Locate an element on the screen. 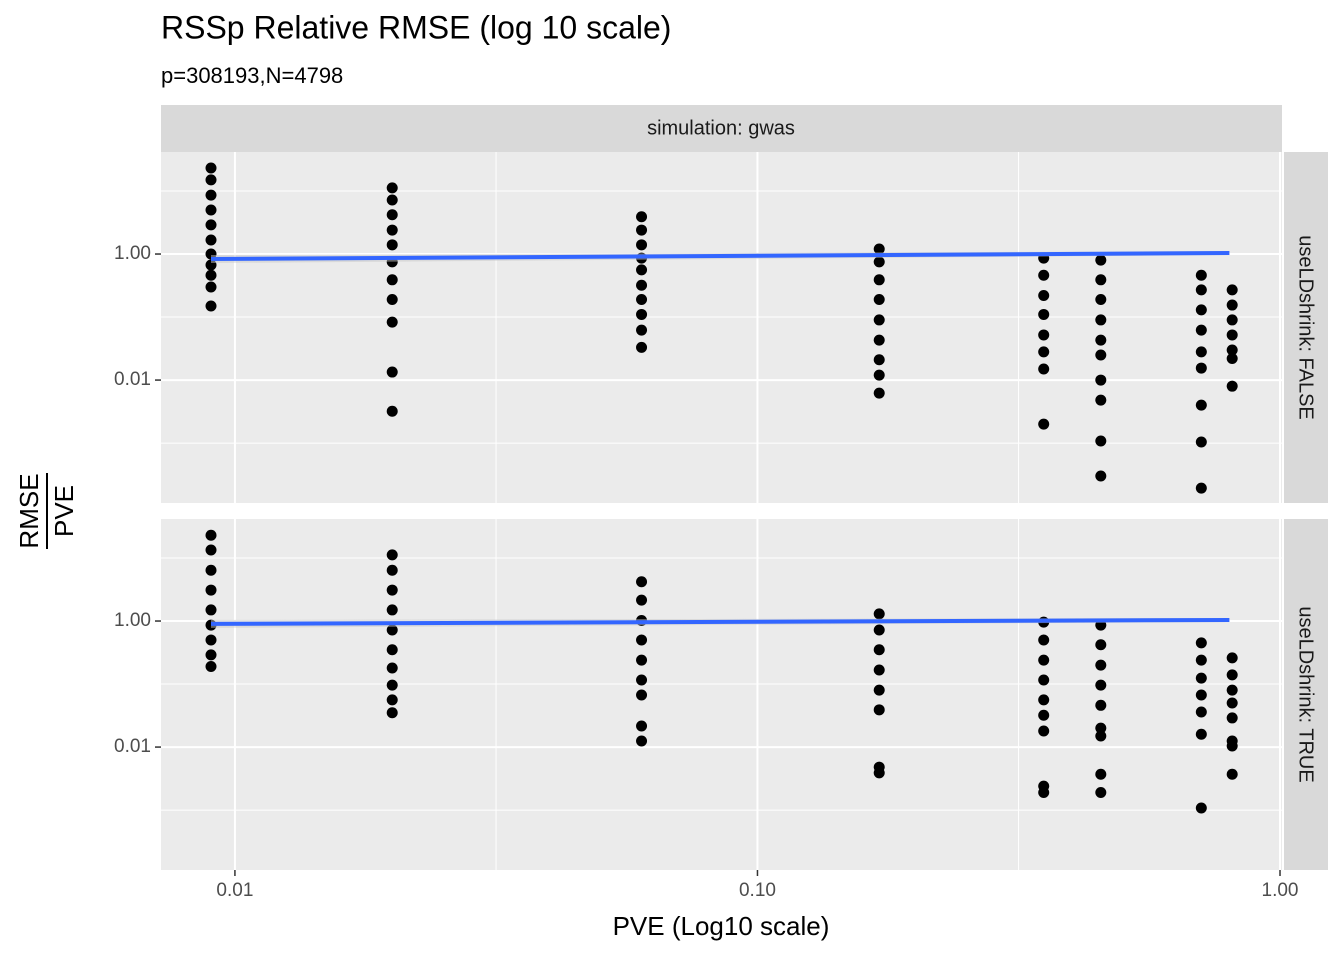 This screenshot has width=1344, height=960. strip-label: useLDshrink: TRUE is located at coordinates (1306, 694).